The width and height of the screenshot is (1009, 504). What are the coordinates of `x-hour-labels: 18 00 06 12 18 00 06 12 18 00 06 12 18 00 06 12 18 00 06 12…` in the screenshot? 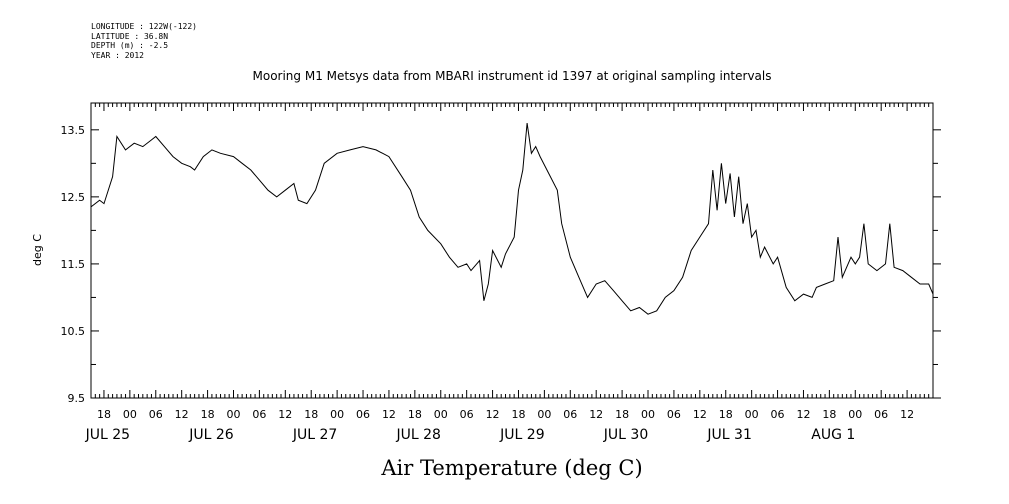 It's located at (505, 414).